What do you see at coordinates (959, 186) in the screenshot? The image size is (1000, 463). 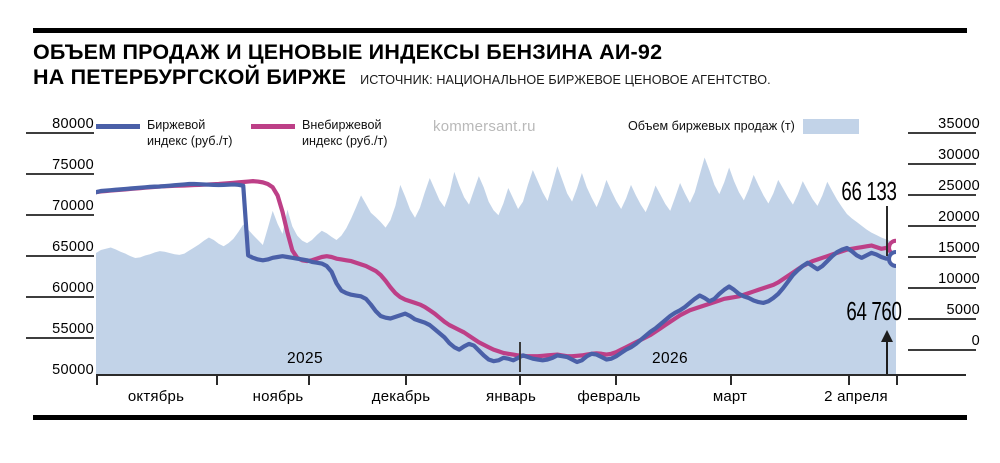 I see `y-axis-right-tick-label: 25000` at bounding box center [959, 186].